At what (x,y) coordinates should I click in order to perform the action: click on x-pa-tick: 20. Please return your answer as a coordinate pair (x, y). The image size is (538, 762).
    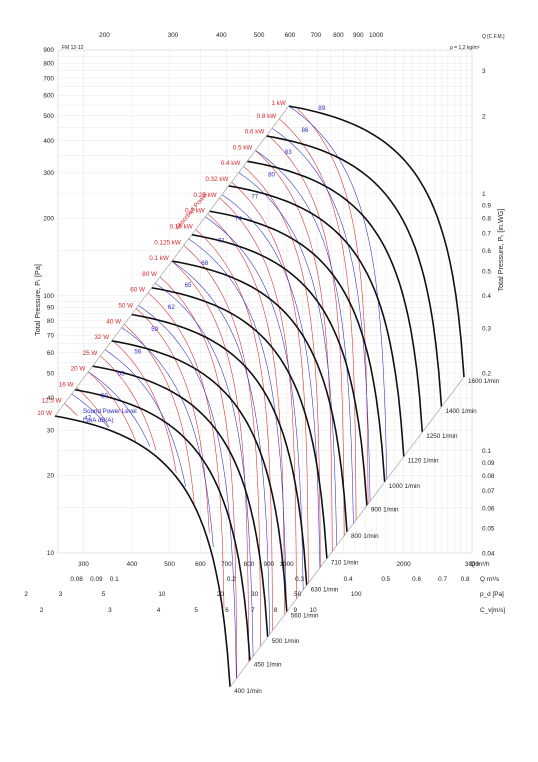
    Looking at the image, I should click on (221, 594).